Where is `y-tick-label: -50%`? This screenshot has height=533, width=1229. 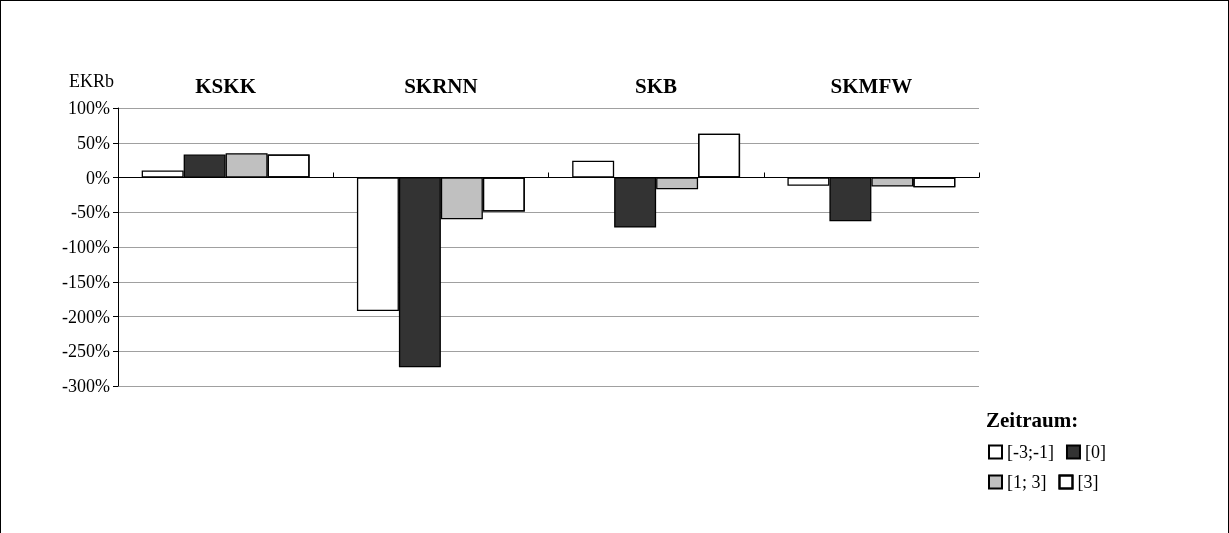 y-tick-label: -50% is located at coordinates (90, 212).